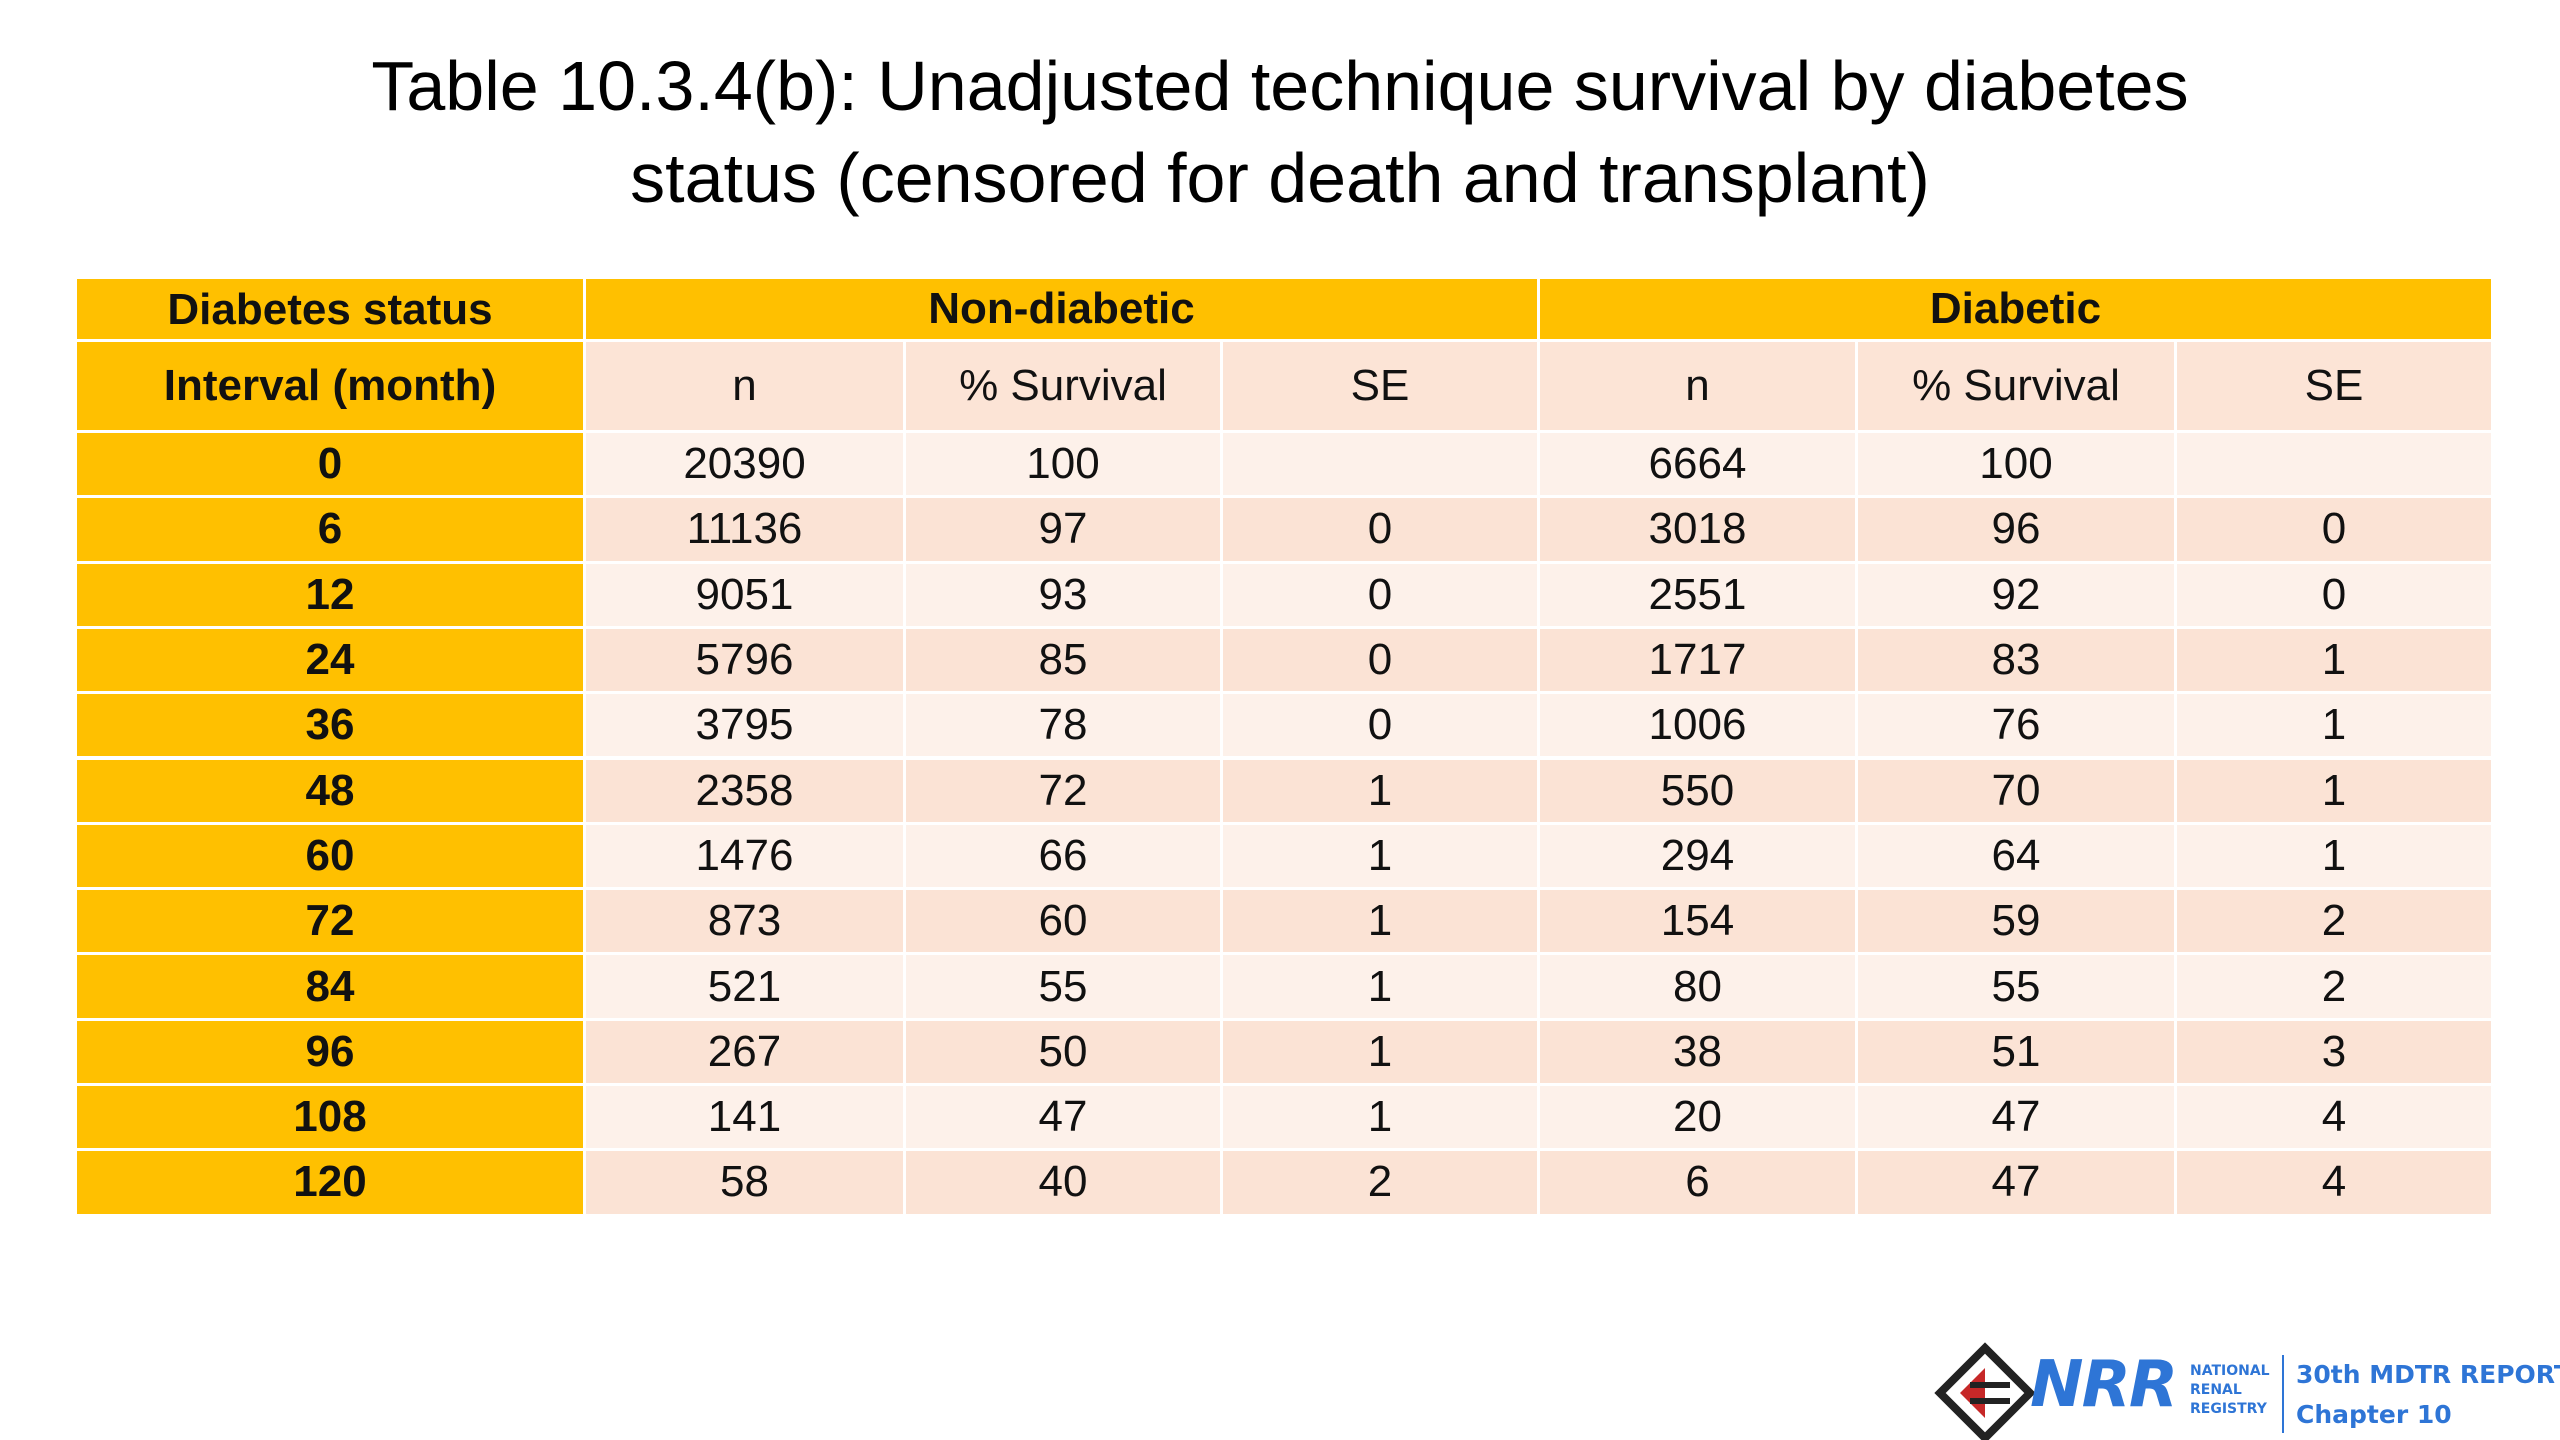 Image resolution: width=2560 pixels, height=1440 pixels. Describe the element at coordinates (744, 1051) in the screenshot. I see `table-cell: 267` at that location.